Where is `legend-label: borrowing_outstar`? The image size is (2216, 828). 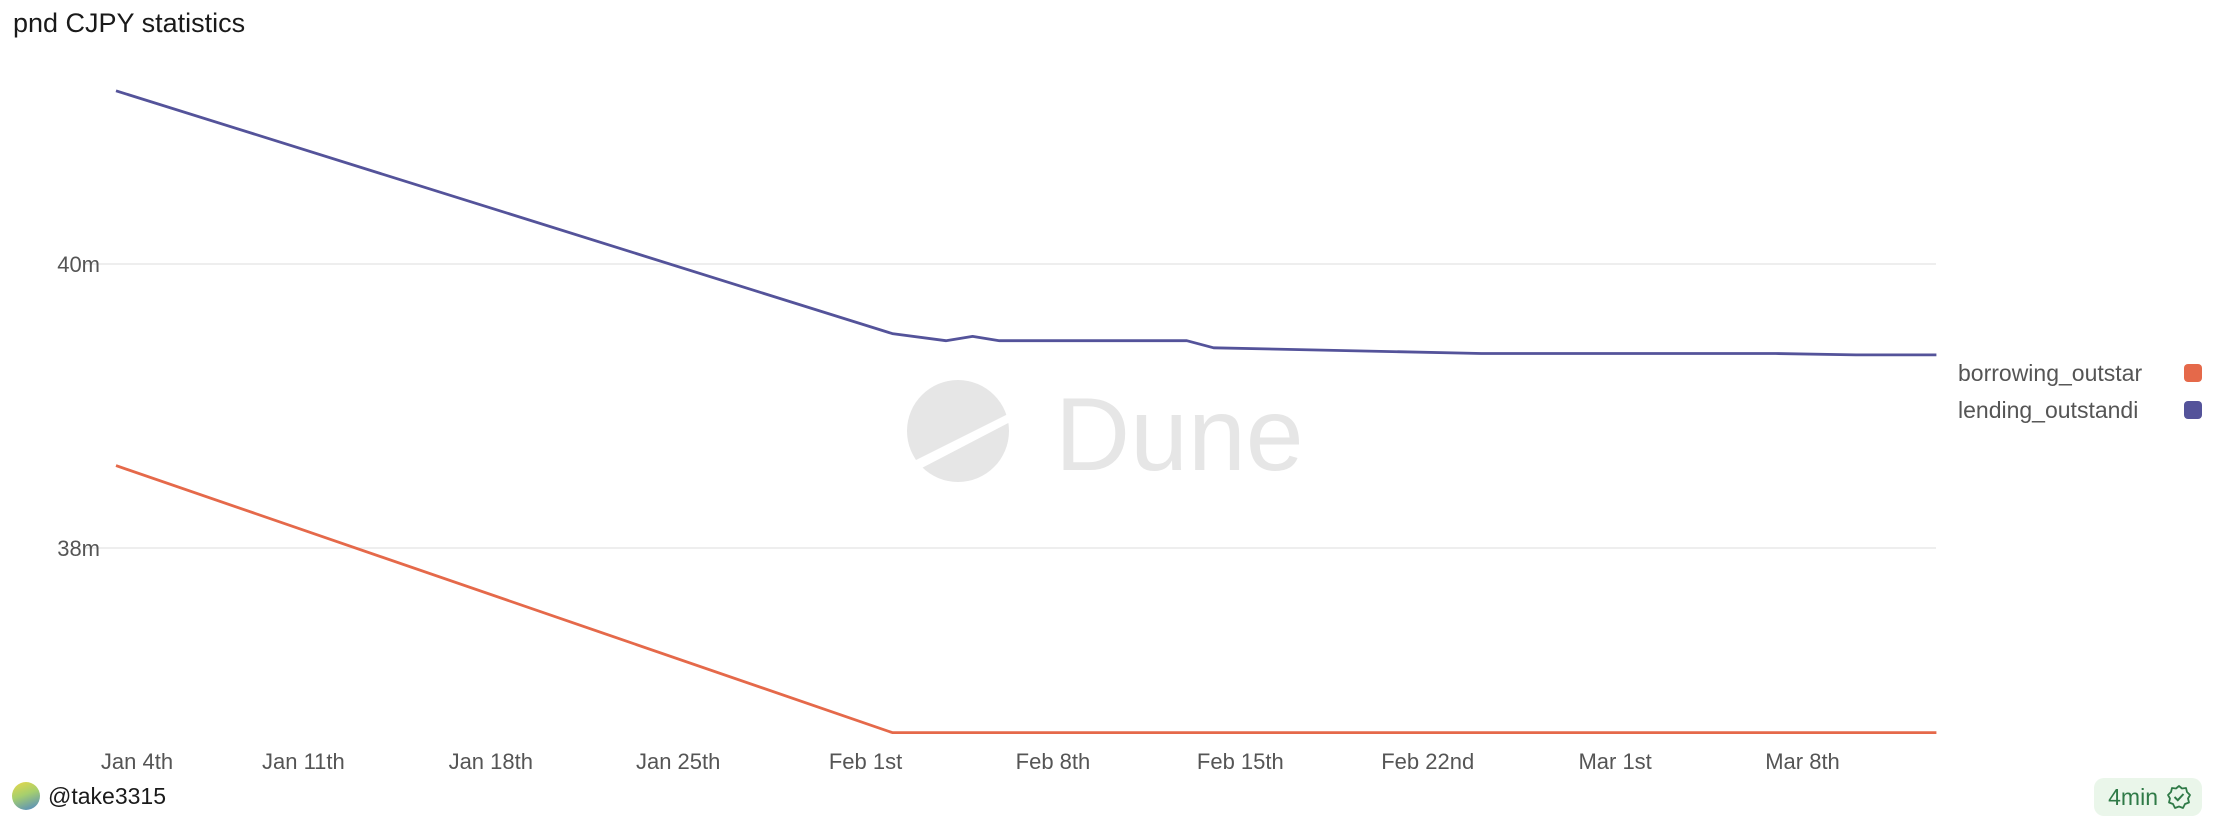 legend-label: borrowing_outstar is located at coordinates (2050, 373).